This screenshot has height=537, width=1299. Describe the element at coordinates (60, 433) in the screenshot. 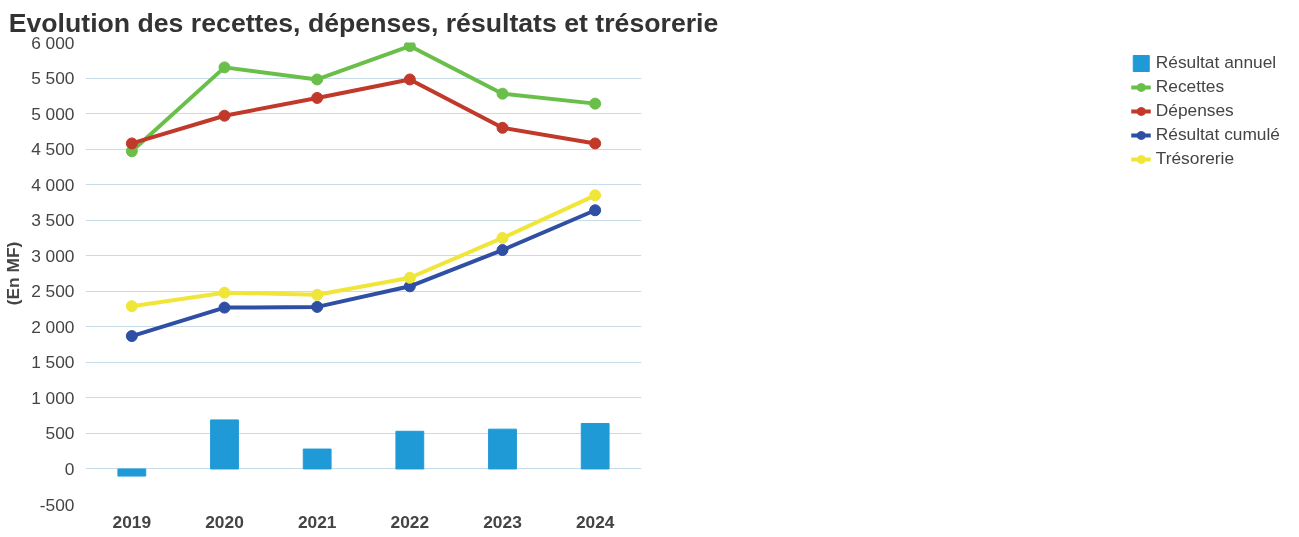

I see `y-tick-label: 500` at that location.